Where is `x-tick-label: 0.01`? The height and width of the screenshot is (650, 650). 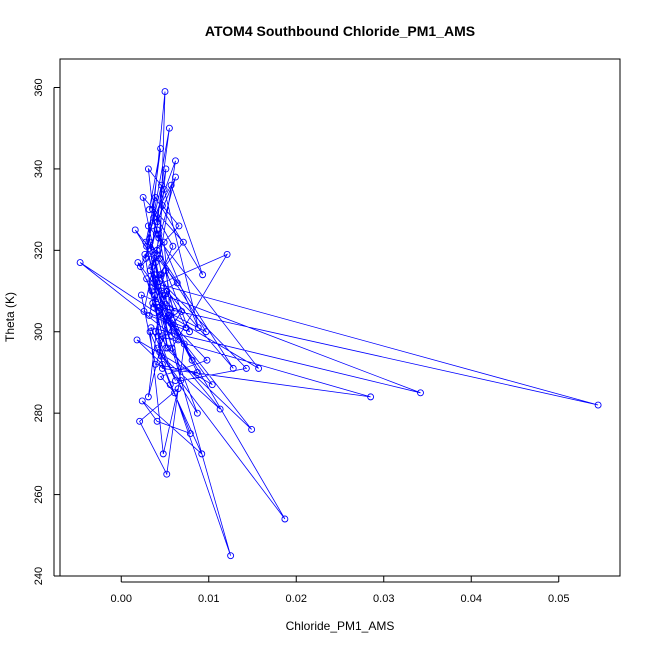 x-tick-label: 0.01 is located at coordinates (208, 599).